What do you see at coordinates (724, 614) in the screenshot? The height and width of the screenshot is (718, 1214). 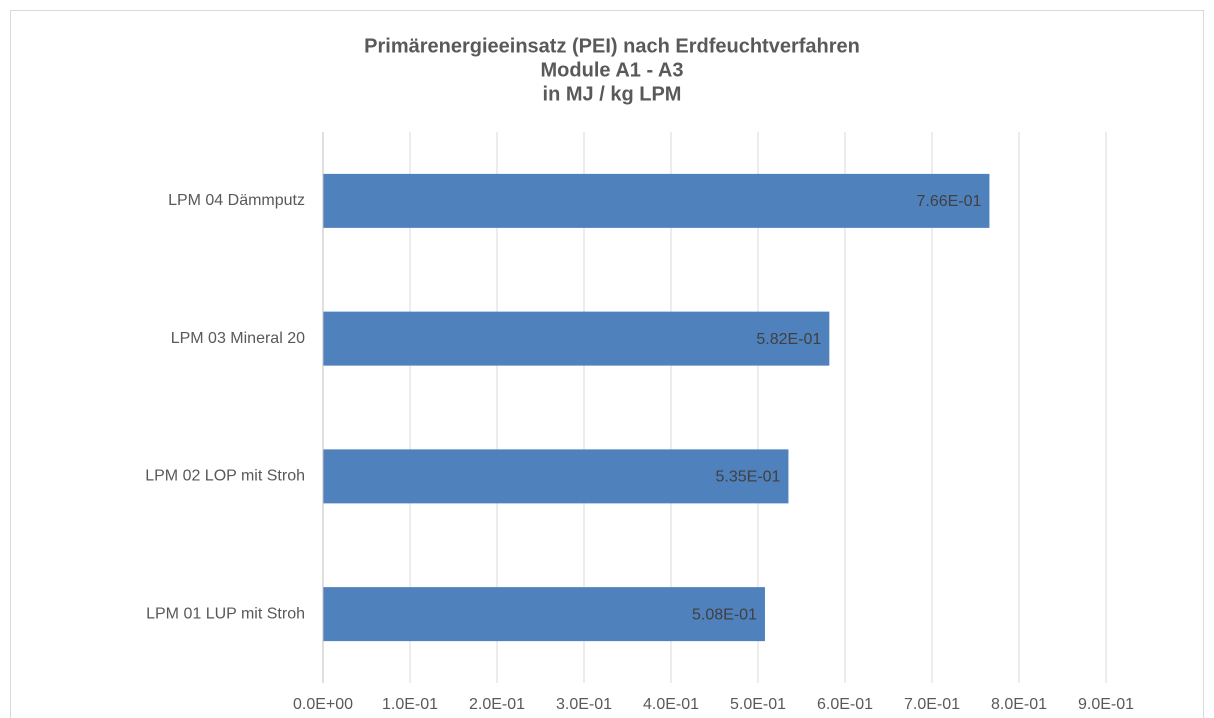 I see `data-label: 5.08E-01` at bounding box center [724, 614].